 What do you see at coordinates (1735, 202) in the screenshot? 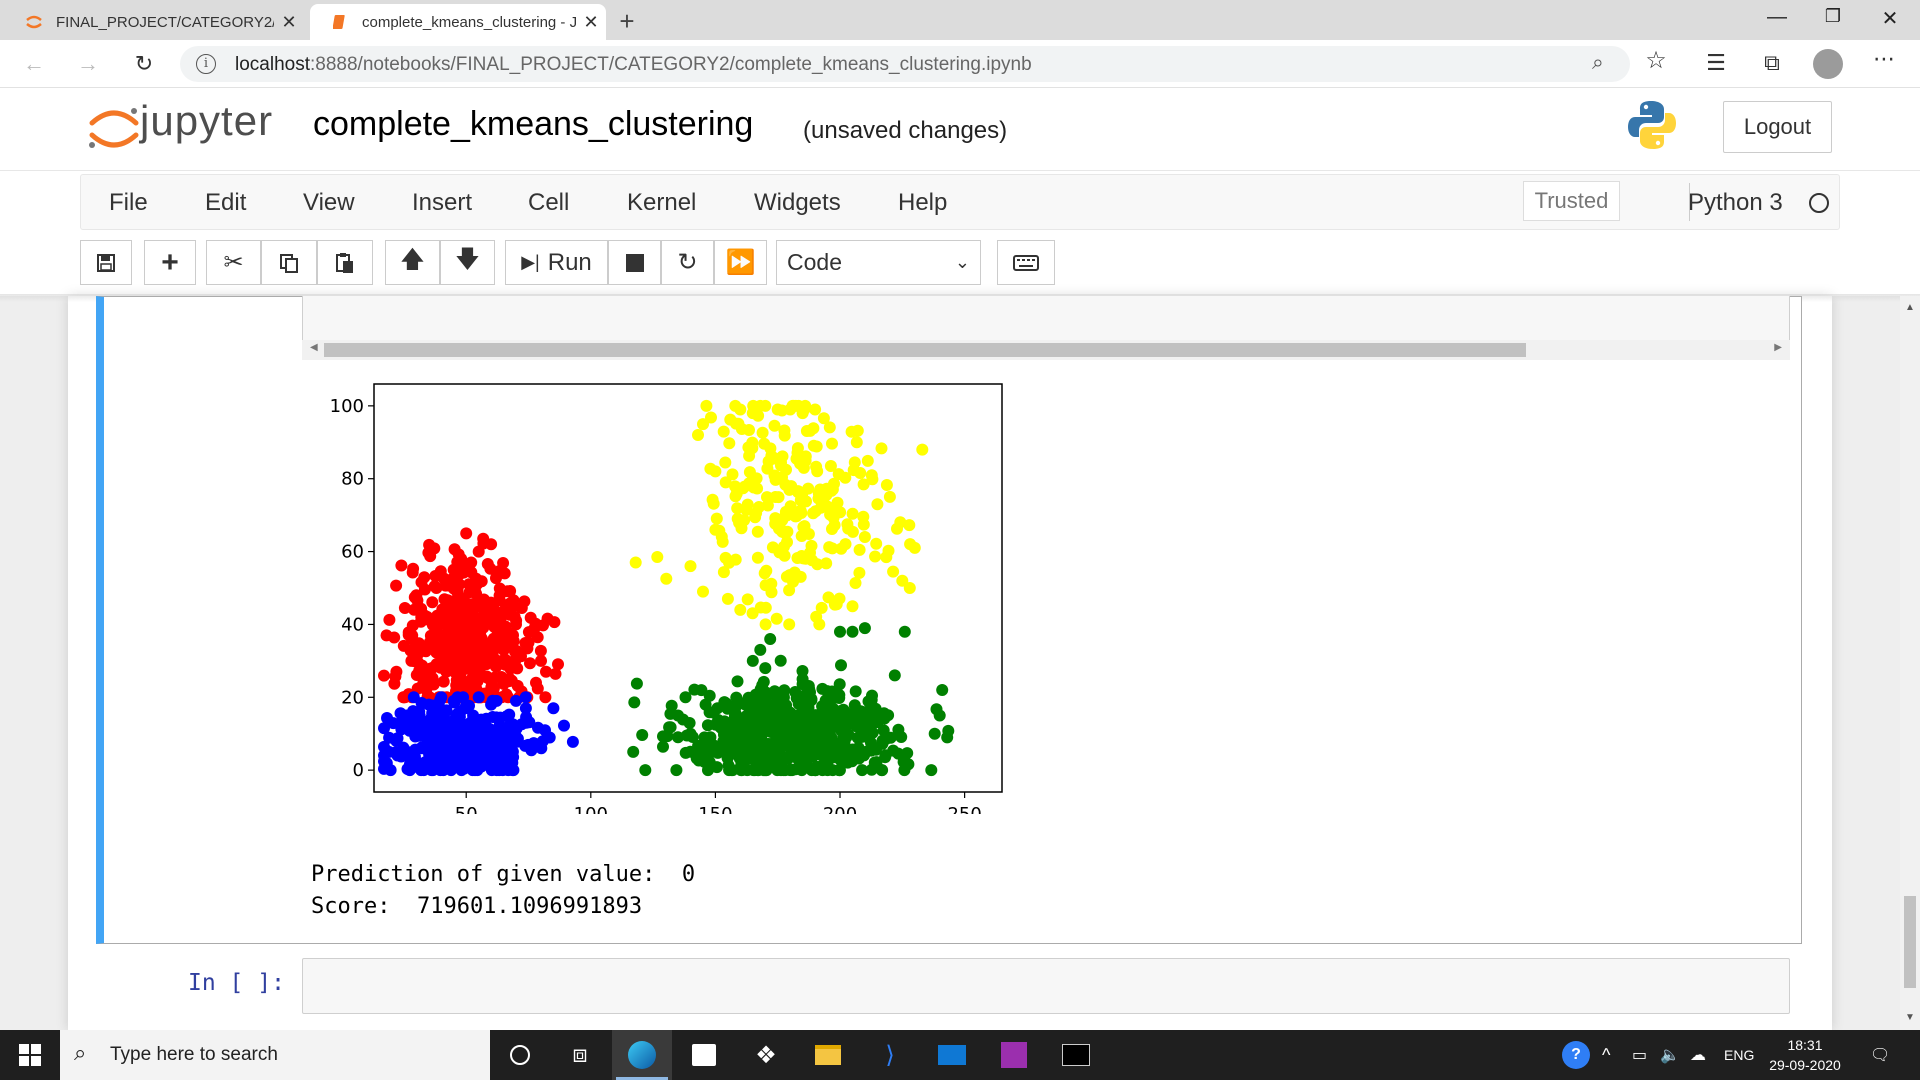
I see `kernel-name: Python 3` at bounding box center [1735, 202].